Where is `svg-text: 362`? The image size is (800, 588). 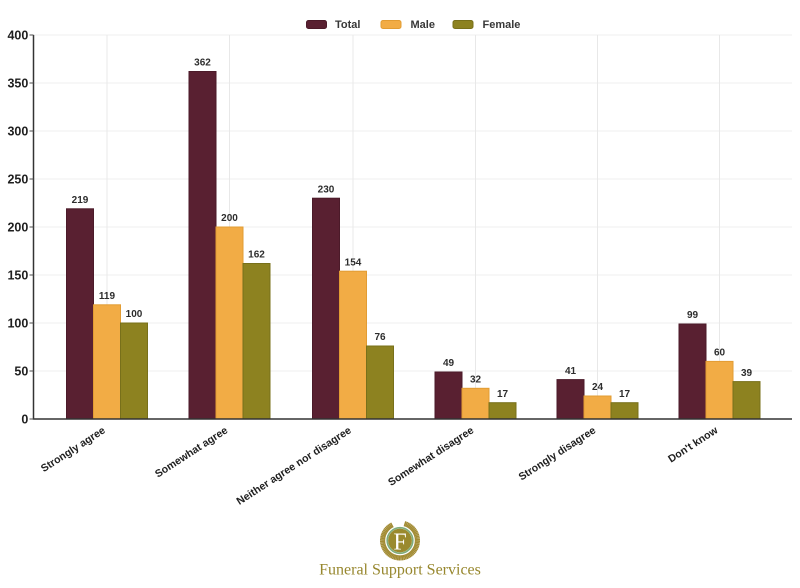 svg-text: 362 is located at coordinates (202, 63).